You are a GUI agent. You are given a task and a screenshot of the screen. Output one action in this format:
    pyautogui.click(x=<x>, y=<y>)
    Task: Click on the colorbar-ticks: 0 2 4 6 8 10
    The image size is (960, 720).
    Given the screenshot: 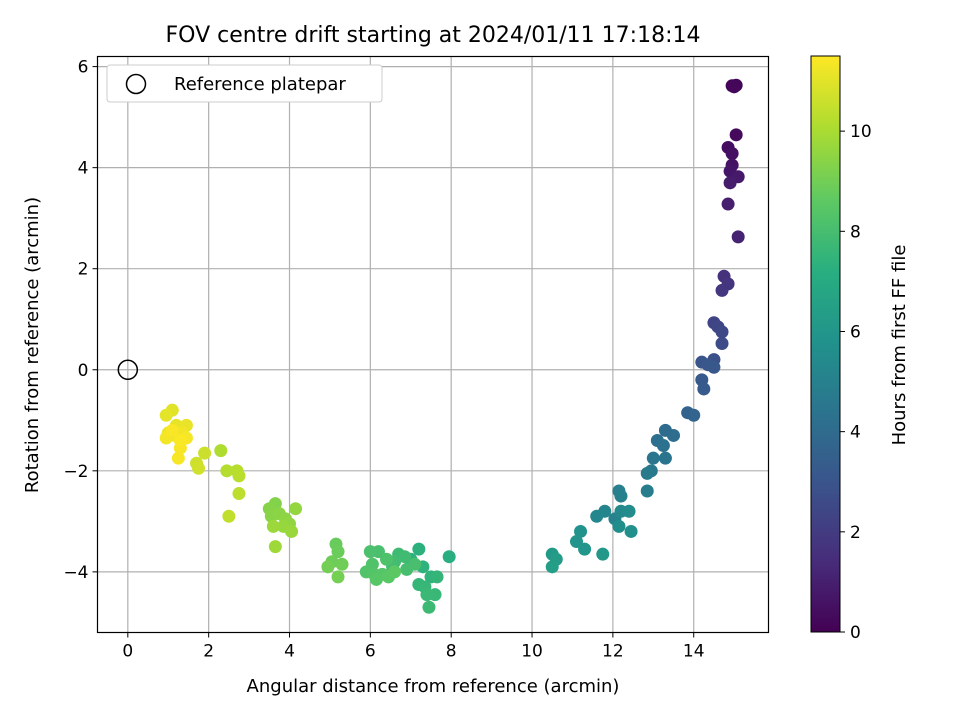 What is the action you would take?
    pyautogui.click(x=856, y=382)
    